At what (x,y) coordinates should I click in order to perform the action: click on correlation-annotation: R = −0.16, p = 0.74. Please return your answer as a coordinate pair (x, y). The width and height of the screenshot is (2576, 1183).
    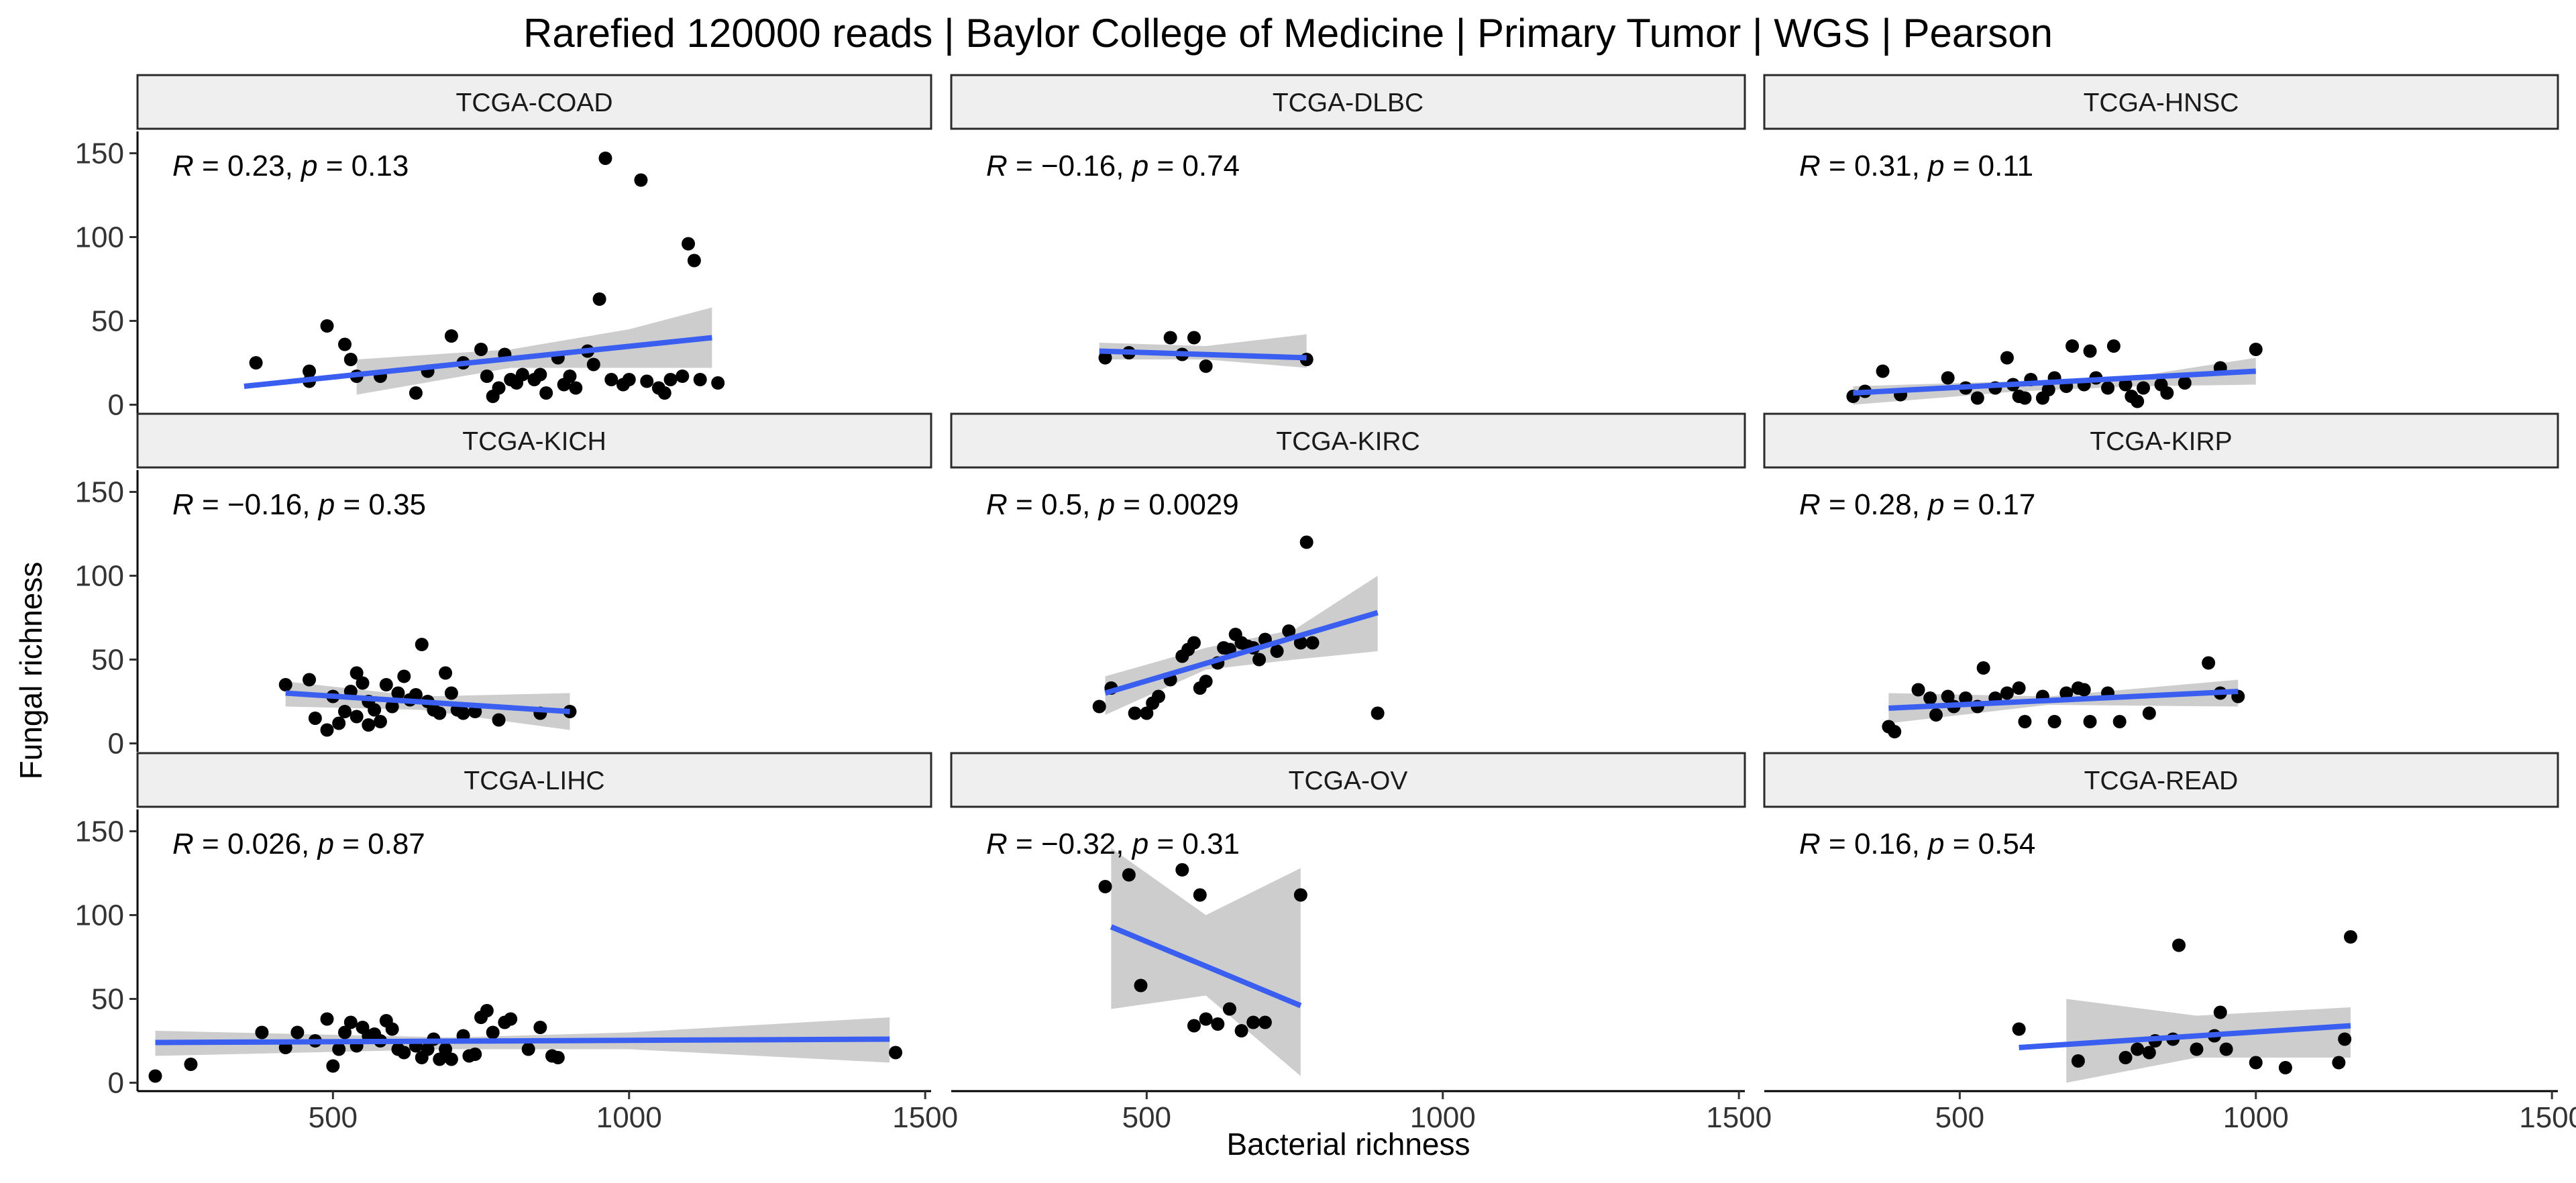
    Looking at the image, I should click on (1113, 166).